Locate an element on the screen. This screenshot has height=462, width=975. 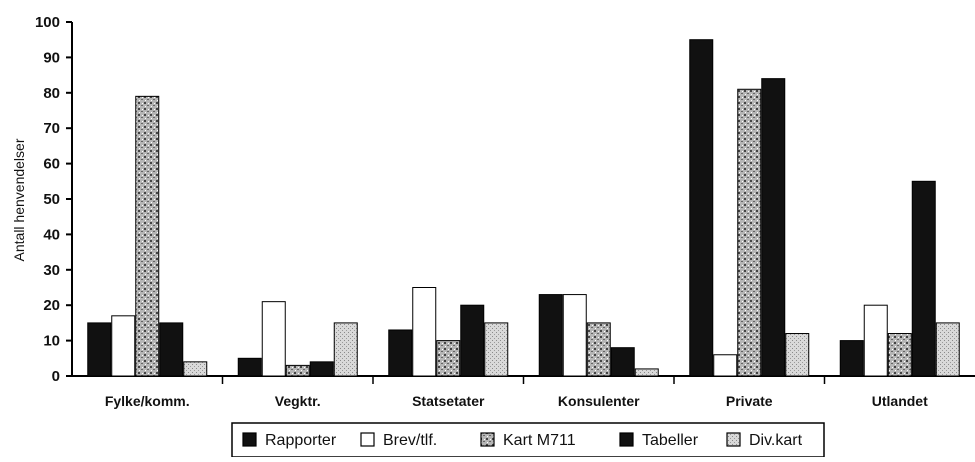
y-tick-label: 50 is located at coordinates (51, 199).